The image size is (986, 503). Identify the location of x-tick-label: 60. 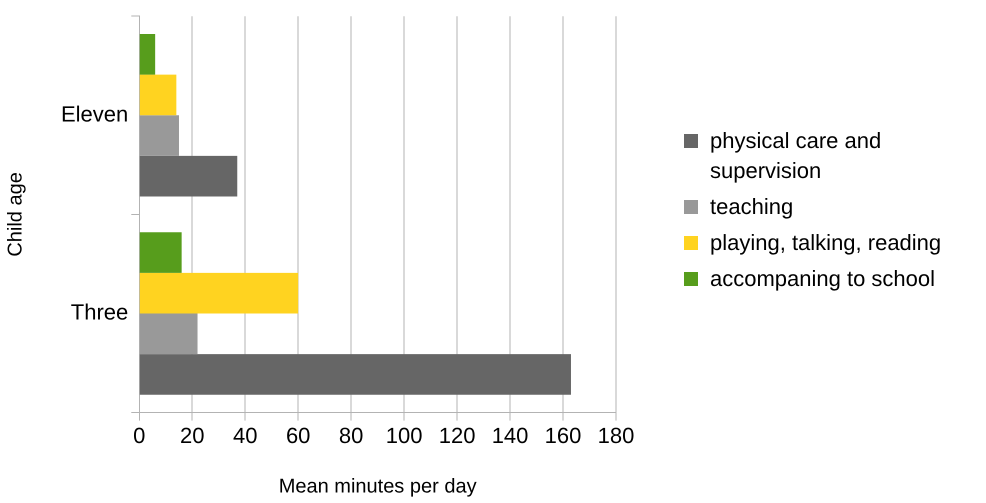
(298, 435).